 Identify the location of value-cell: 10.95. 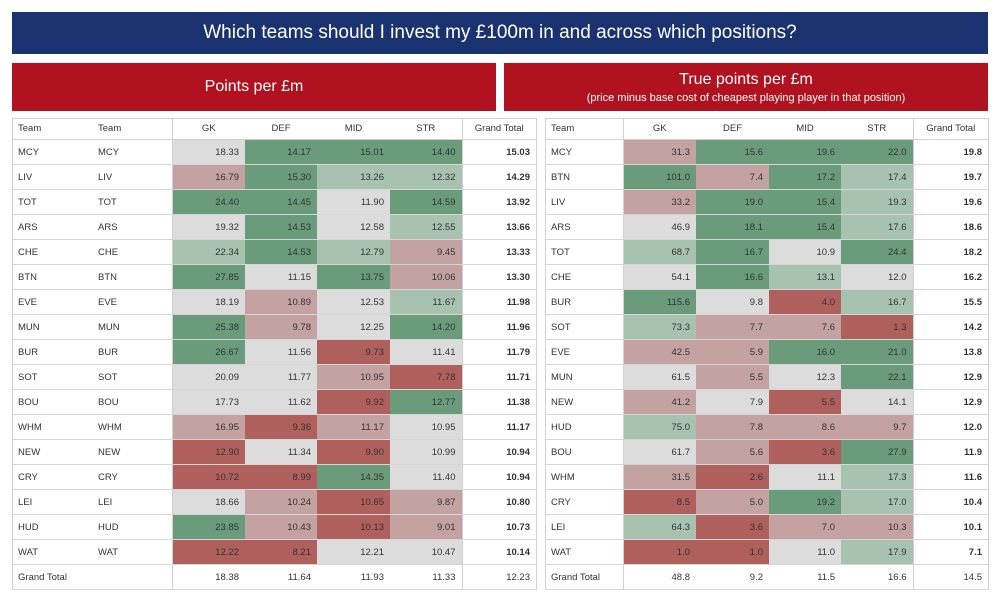
(426, 427).